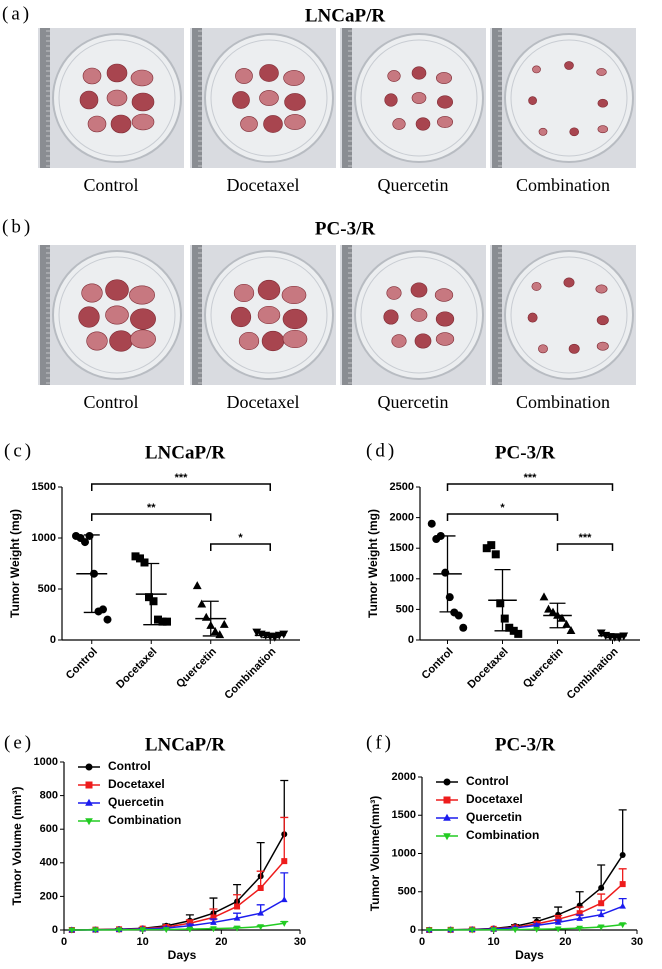 The width and height of the screenshot is (662, 969). What do you see at coordinates (563, 185) in the screenshot?
I see `photo-caption: Combination` at bounding box center [563, 185].